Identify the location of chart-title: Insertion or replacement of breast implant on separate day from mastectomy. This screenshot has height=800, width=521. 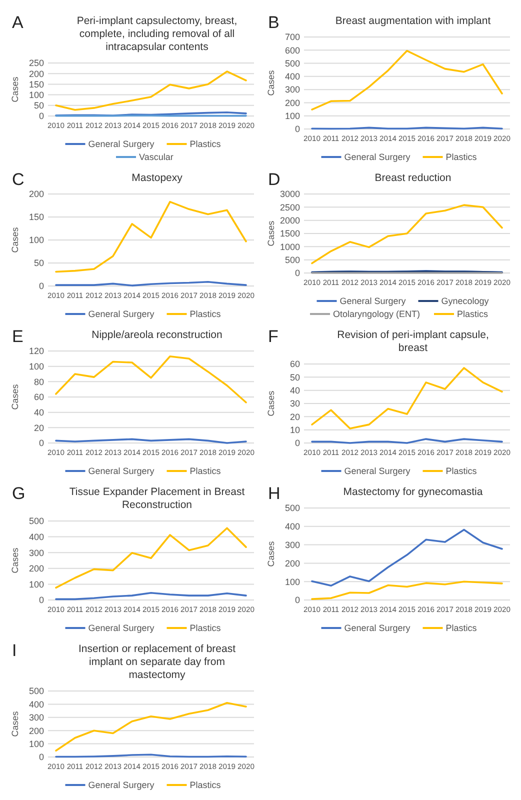
(157, 662).